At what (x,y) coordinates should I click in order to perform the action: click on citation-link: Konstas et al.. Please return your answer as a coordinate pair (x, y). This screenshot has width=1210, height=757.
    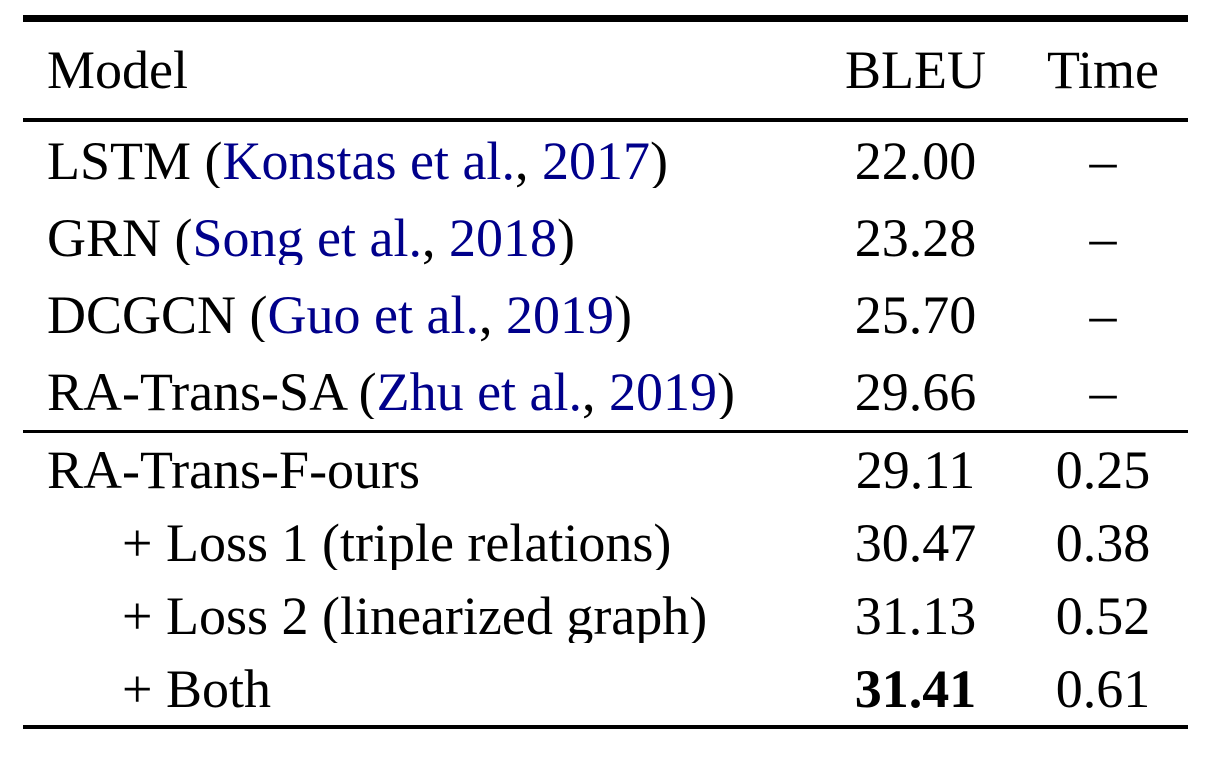
    Looking at the image, I should click on (368, 160).